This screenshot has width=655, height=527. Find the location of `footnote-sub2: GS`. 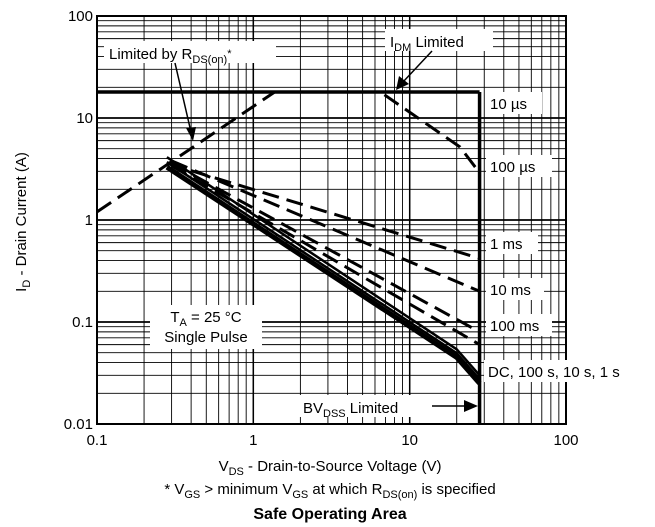

footnote-sub2: GS is located at coordinates (300, 495).